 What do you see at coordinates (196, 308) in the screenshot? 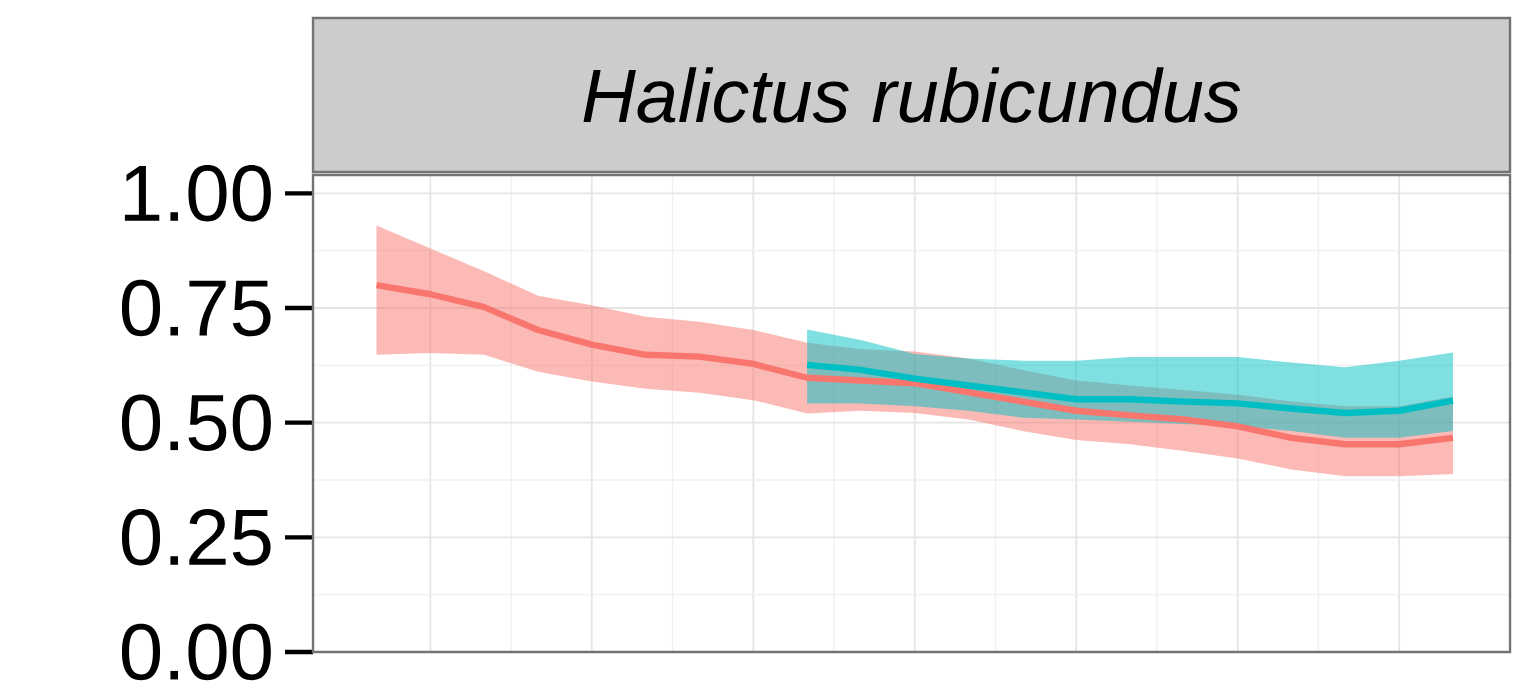
I see `y-tick-label: 0.75` at bounding box center [196, 308].